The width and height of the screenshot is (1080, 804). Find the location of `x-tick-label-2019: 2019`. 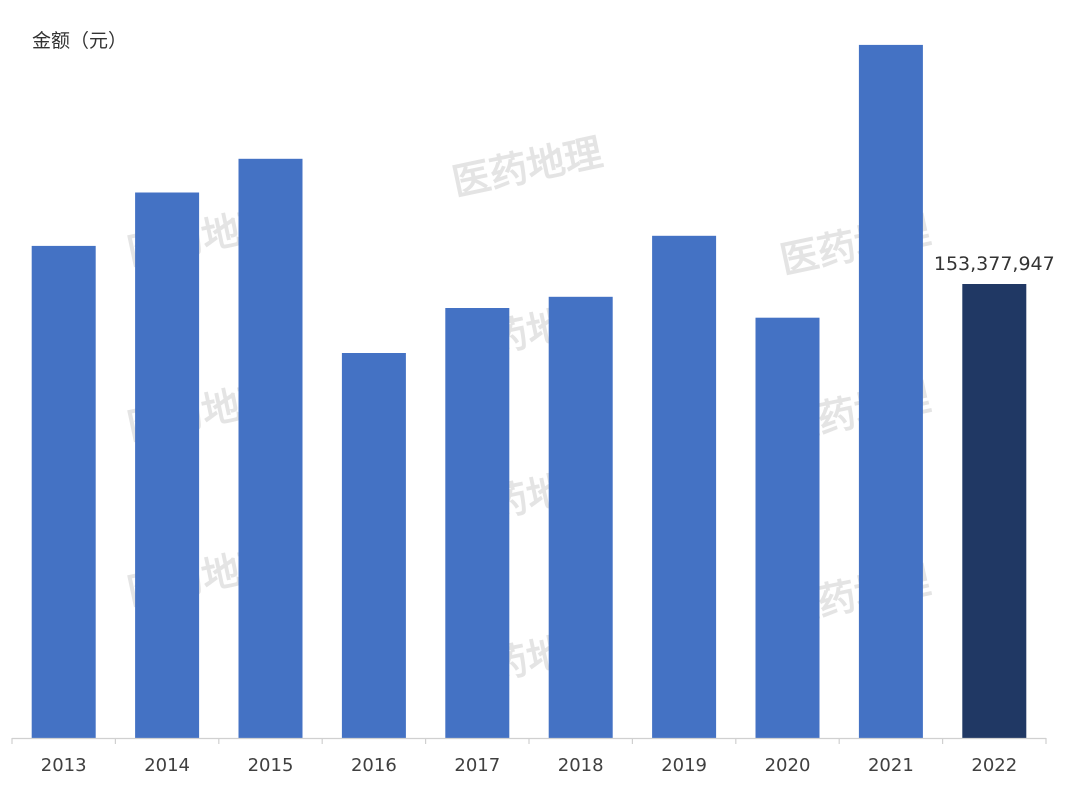

x-tick-label-2019: 2019 is located at coordinates (684, 765).